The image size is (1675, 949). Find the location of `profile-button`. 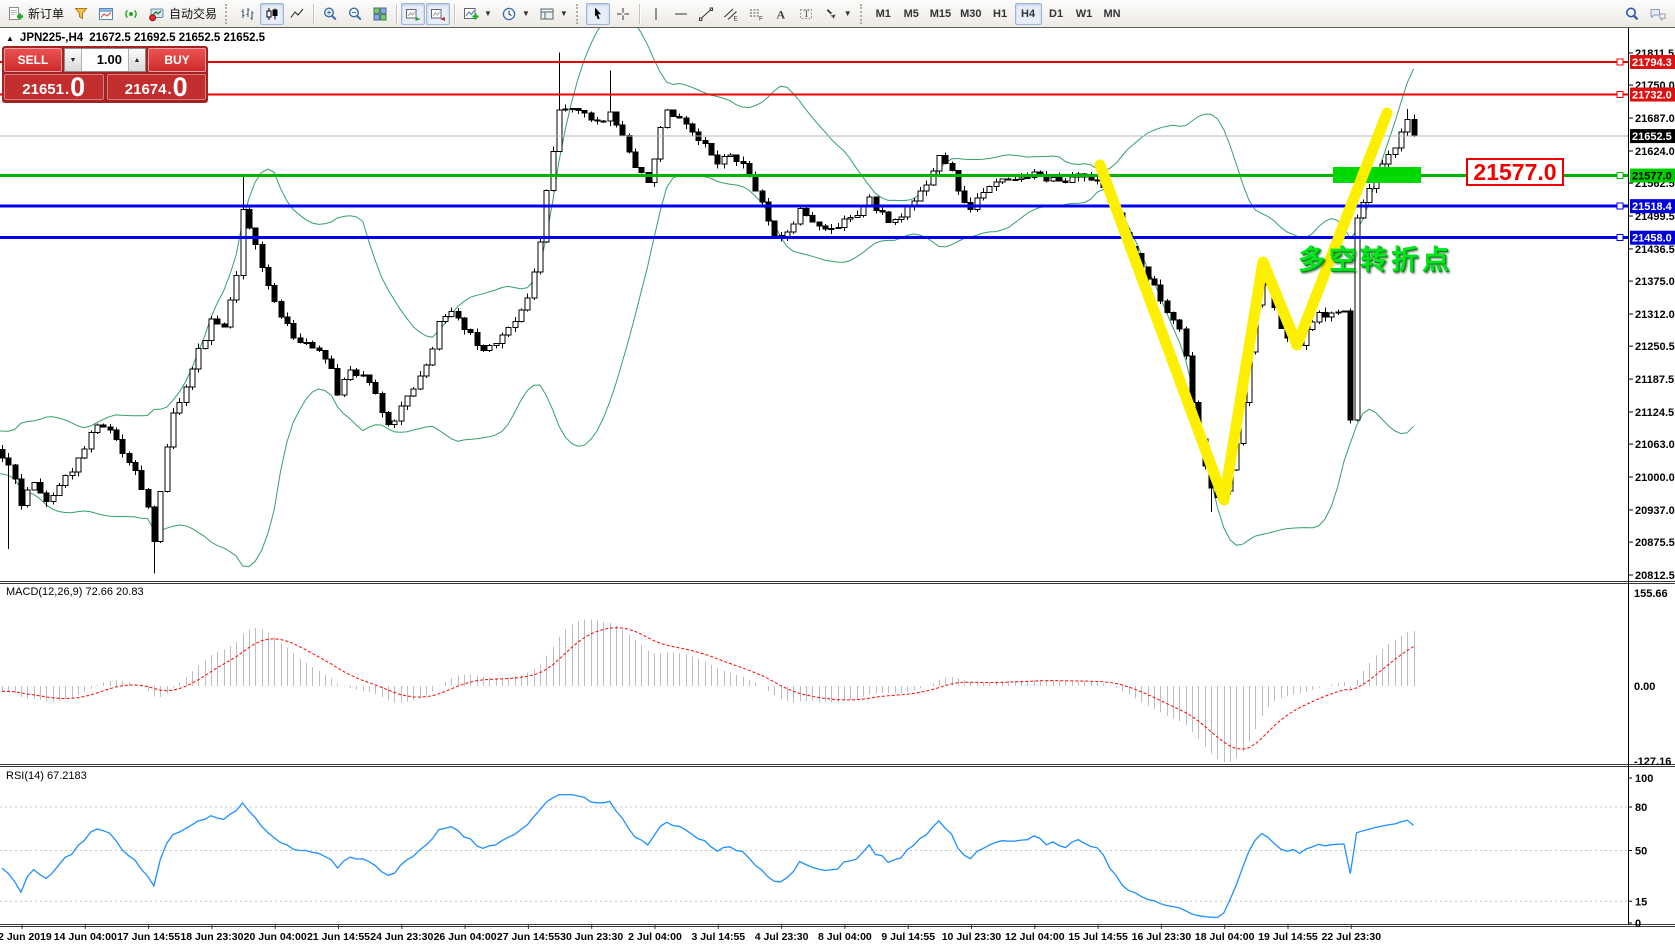

profile-button is located at coordinates (81, 14).